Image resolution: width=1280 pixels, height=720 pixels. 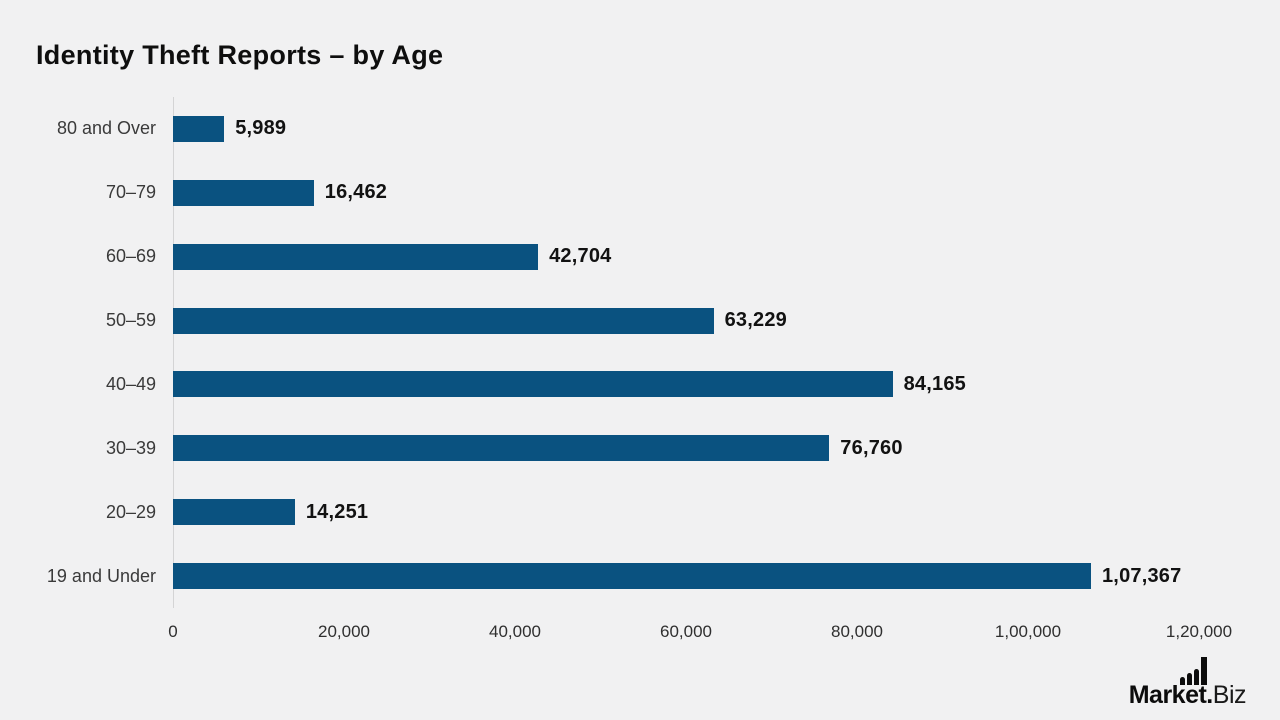 I want to click on category-label: 20–29, so click(x=130, y=511).